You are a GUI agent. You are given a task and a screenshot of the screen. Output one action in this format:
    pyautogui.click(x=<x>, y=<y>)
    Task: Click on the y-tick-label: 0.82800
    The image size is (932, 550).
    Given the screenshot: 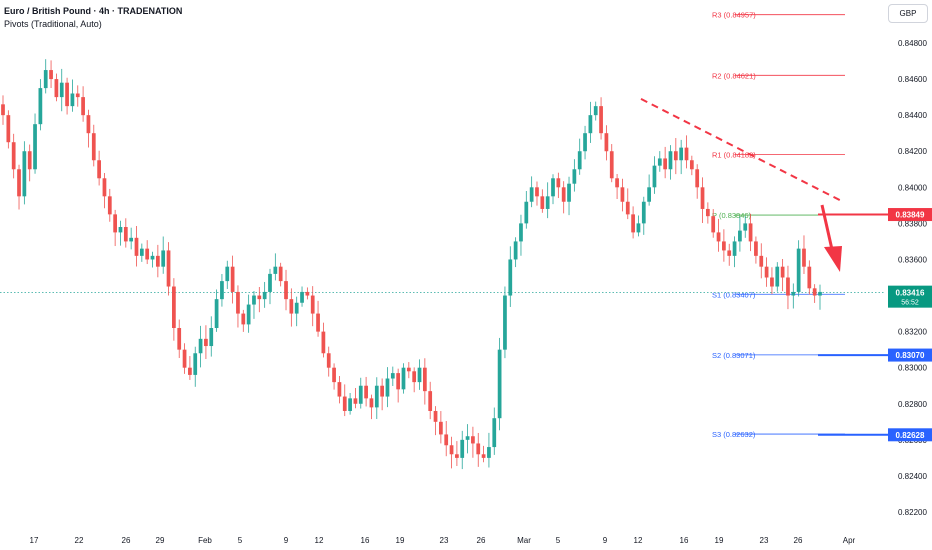 What is the action you would take?
    pyautogui.click(x=912, y=404)
    